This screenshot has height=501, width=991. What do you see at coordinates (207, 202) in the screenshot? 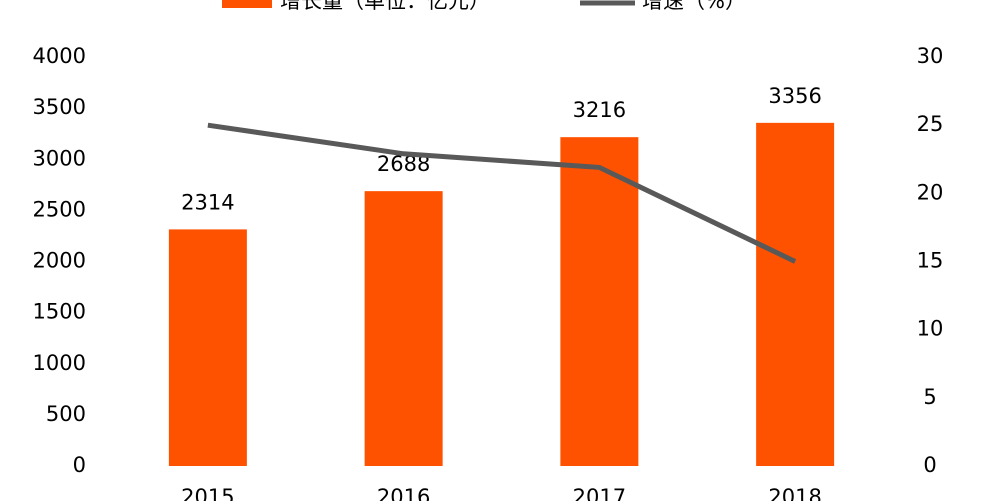
I see `data-label: 2314` at bounding box center [207, 202].